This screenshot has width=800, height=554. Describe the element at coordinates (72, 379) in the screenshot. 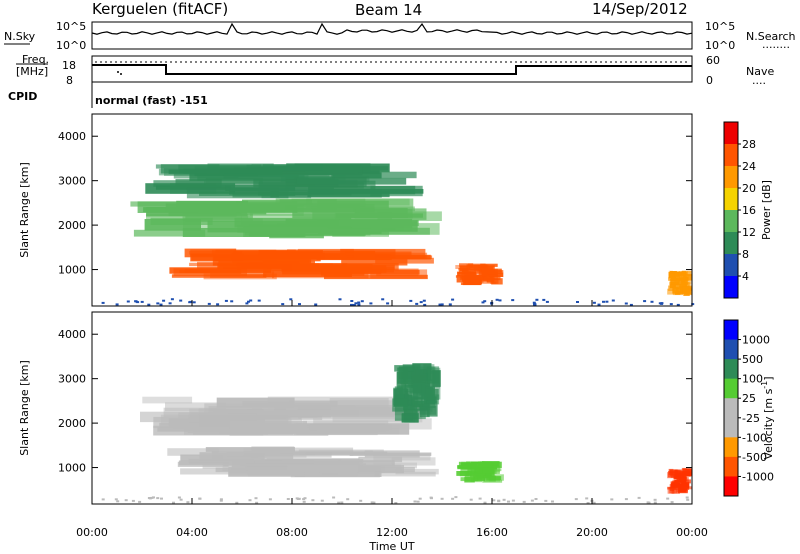

I see `ytick-label: 3000` at that location.